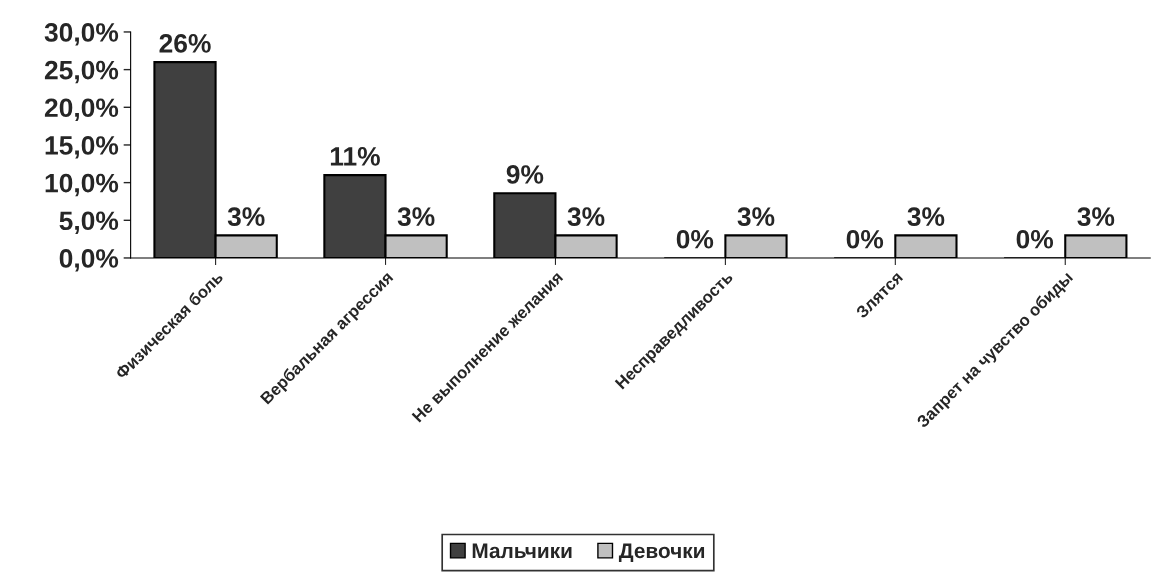 This screenshot has width=1156, height=581. What do you see at coordinates (661, 553) in the screenshot?
I see `legend-label: Девочки` at bounding box center [661, 553].